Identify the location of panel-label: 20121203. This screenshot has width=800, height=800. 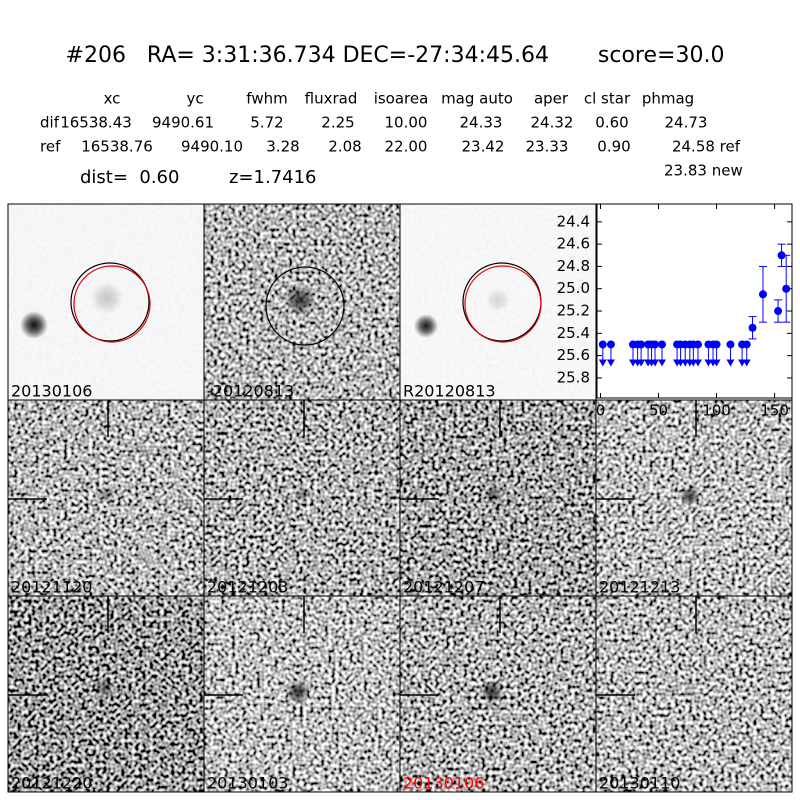
(247, 587).